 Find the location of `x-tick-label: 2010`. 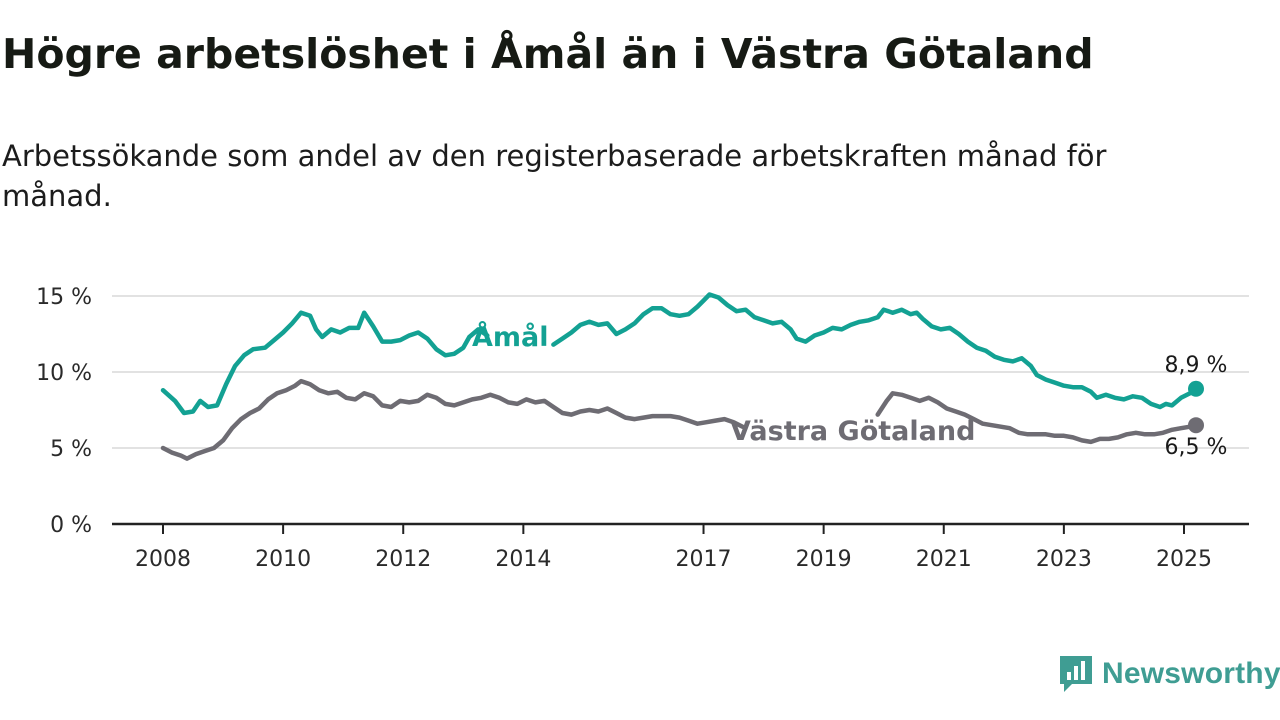

x-tick-label: 2010 is located at coordinates (283, 559).